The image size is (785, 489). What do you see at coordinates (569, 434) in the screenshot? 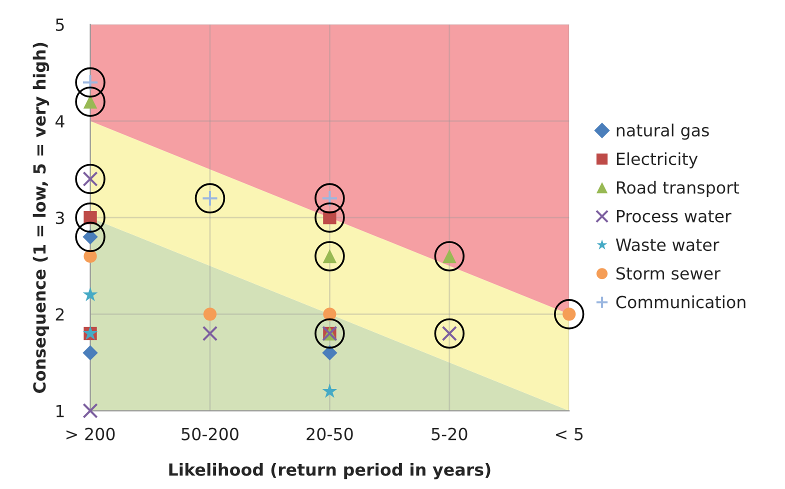
I see `x-tick-label: < 5` at bounding box center [569, 434].